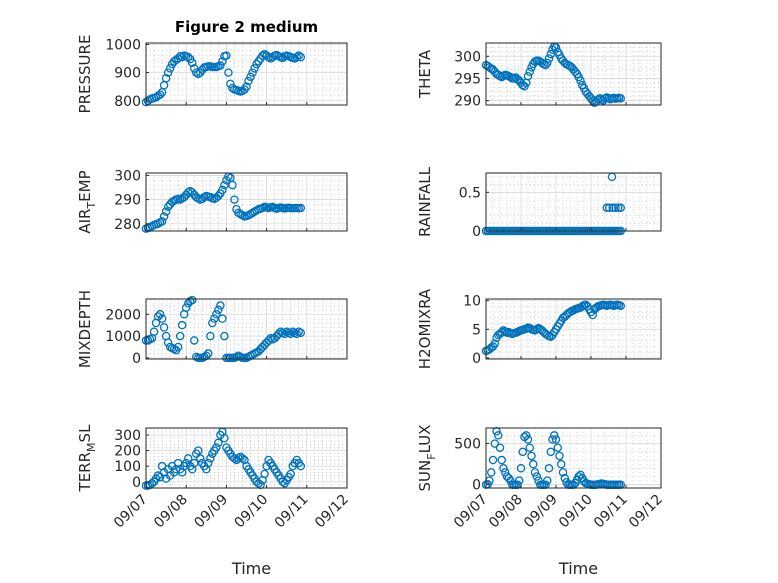 This screenshot has height=583, width=778. I want to click on y-tick-label: 10, so click(472, 302).